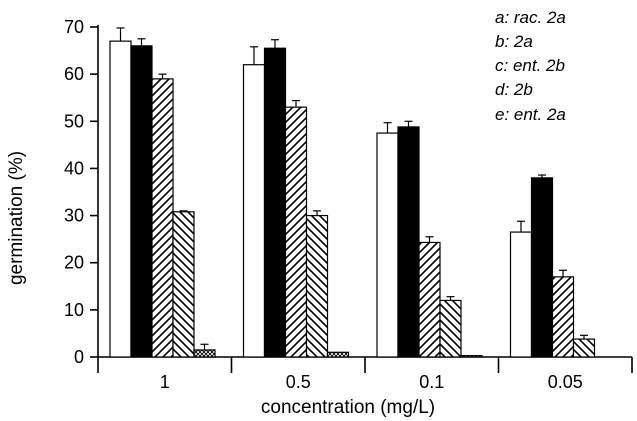 This screenshot has width=637, height=421. What do you see at coordinates (521, 294) in the screenshot?
I see `bar-a-0.05` at bounding box center [521, 294].